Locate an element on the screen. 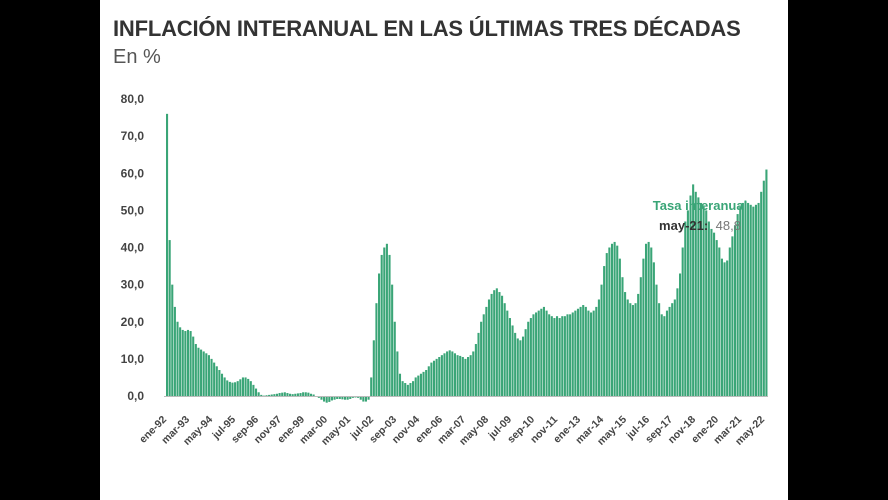  tooltip-value-line: may-21: 48,8 is located at coordinates (700, 225).